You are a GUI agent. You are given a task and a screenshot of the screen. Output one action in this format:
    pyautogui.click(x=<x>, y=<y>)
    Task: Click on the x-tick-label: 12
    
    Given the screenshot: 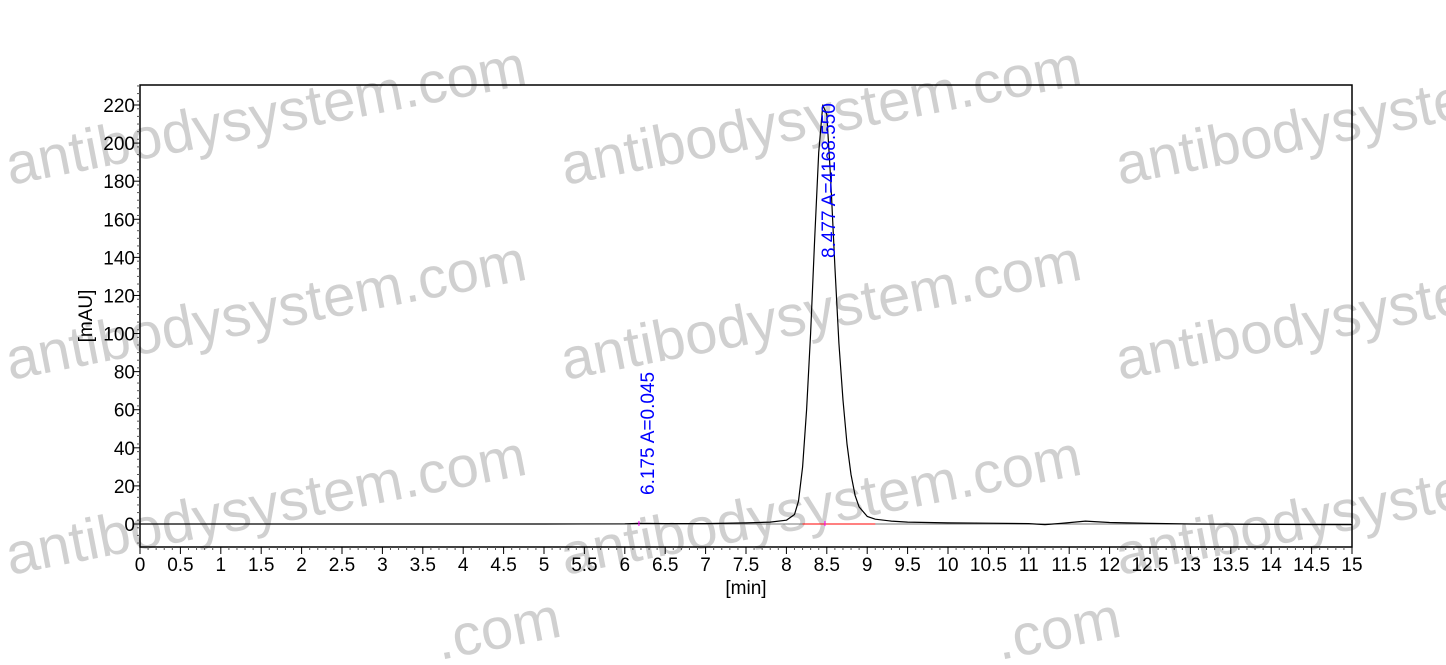 What is the action you would take?
    pyautogui.click(x=1109, y=565)
    